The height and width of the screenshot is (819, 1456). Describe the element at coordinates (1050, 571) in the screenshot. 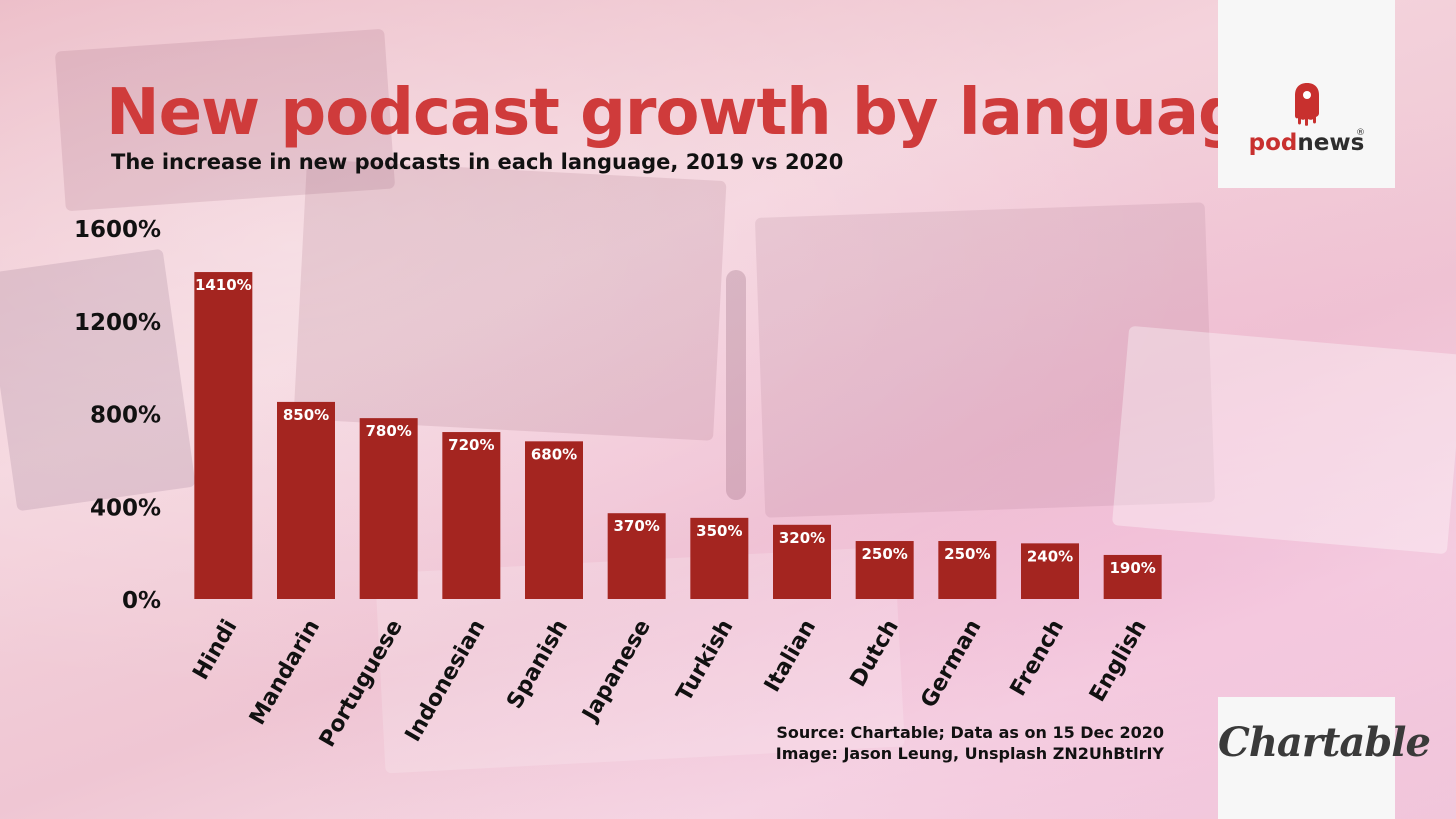

I see `bar-french` at that location.